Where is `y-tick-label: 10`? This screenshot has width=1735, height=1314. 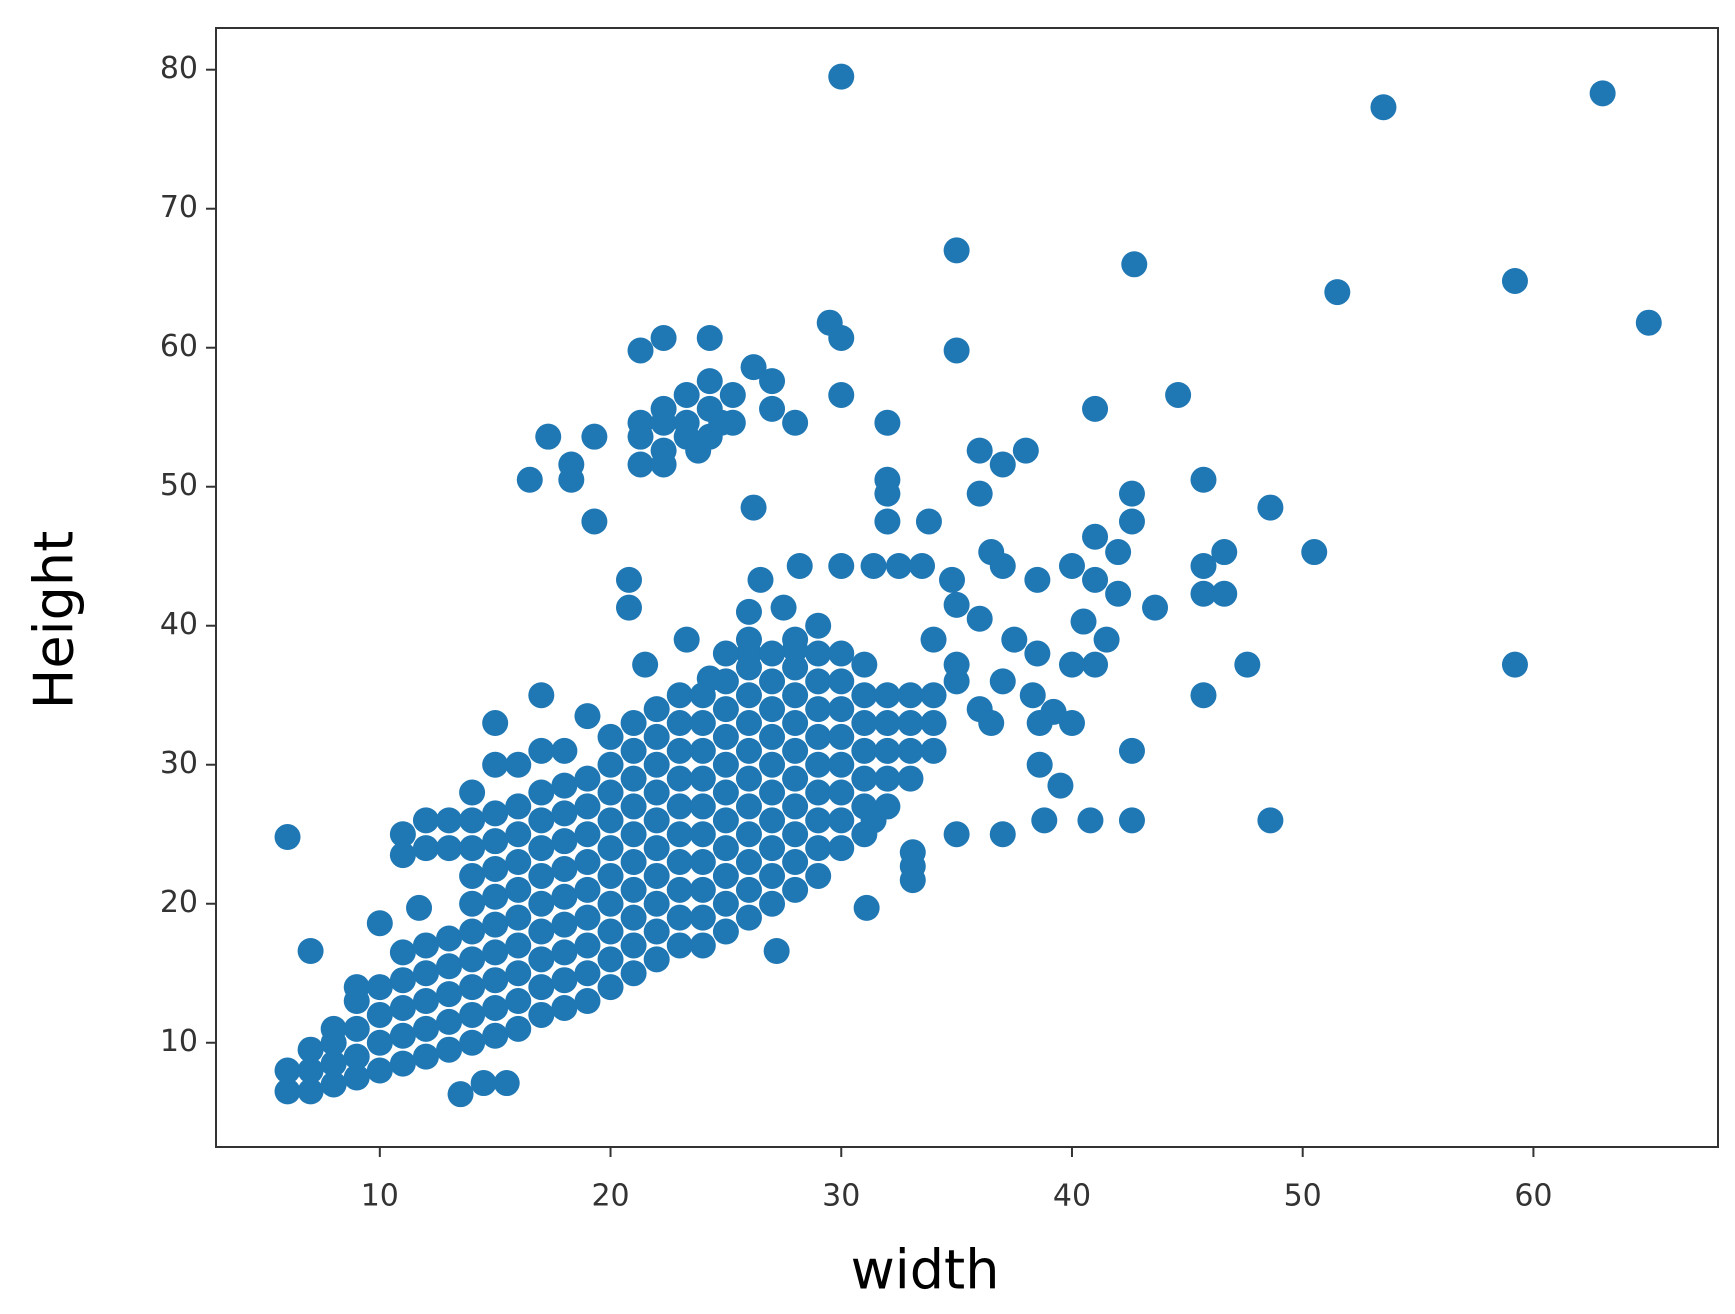
y-tick-label: 10 is located at coordinates (179, 1041).